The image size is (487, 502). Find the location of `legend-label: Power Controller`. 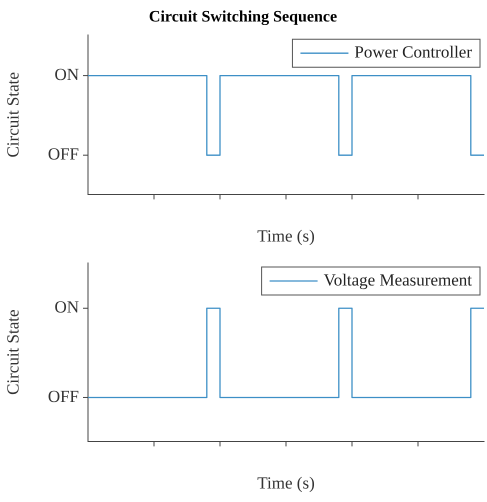

legend-label: Power Controller is located at coordinates (413, 52).